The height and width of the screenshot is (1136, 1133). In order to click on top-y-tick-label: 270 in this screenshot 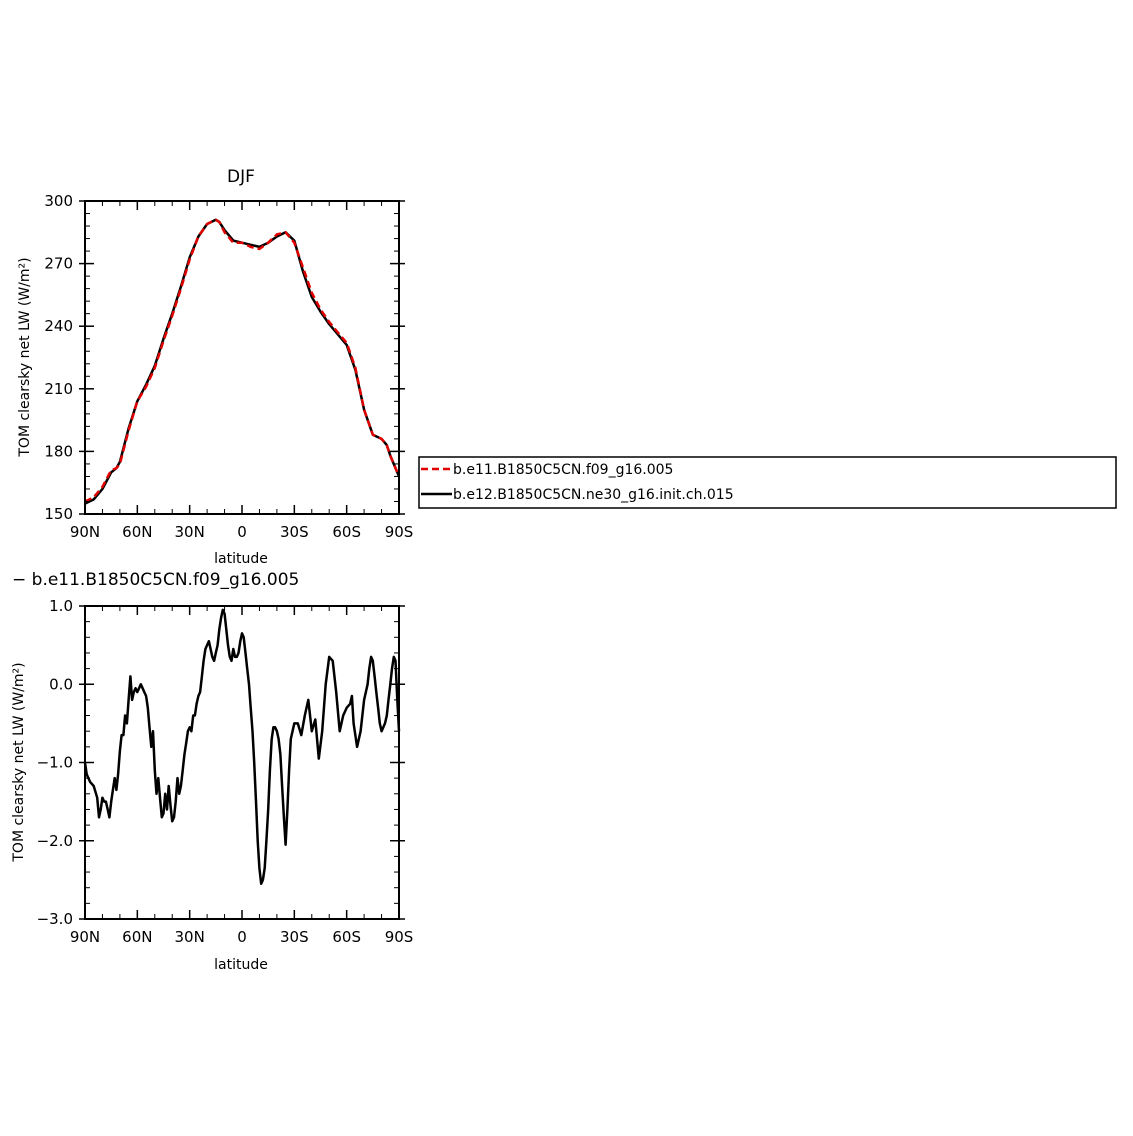, I will do `click(58, 264)`.